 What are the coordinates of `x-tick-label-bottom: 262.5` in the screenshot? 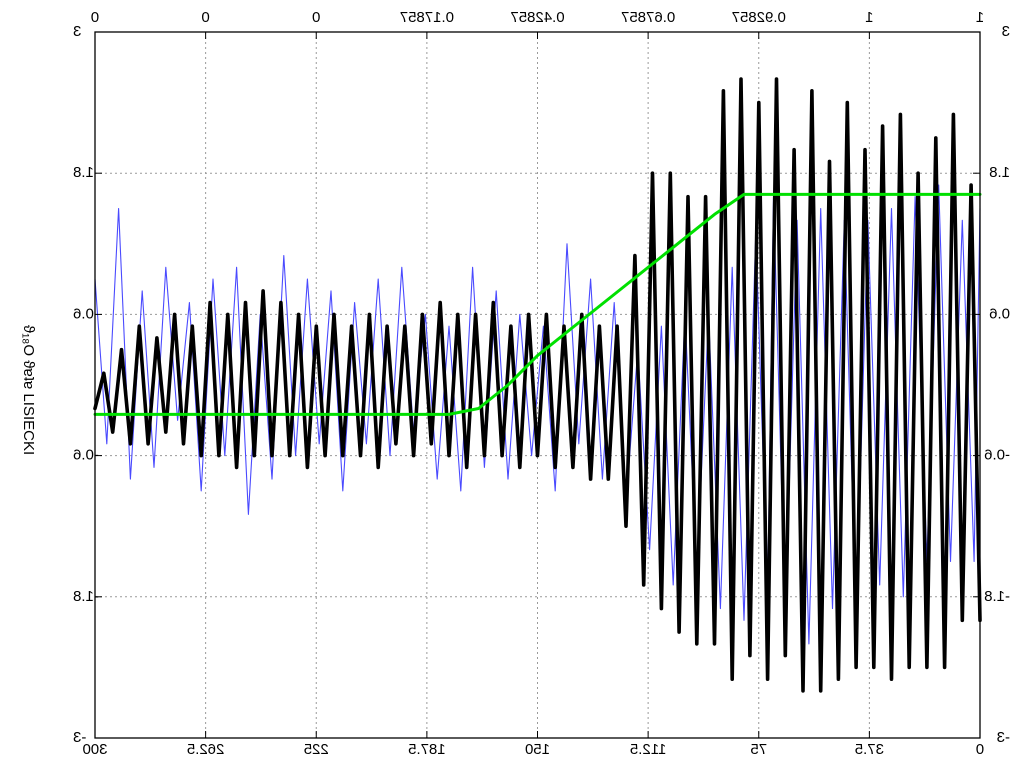 It's located at (206, 749).